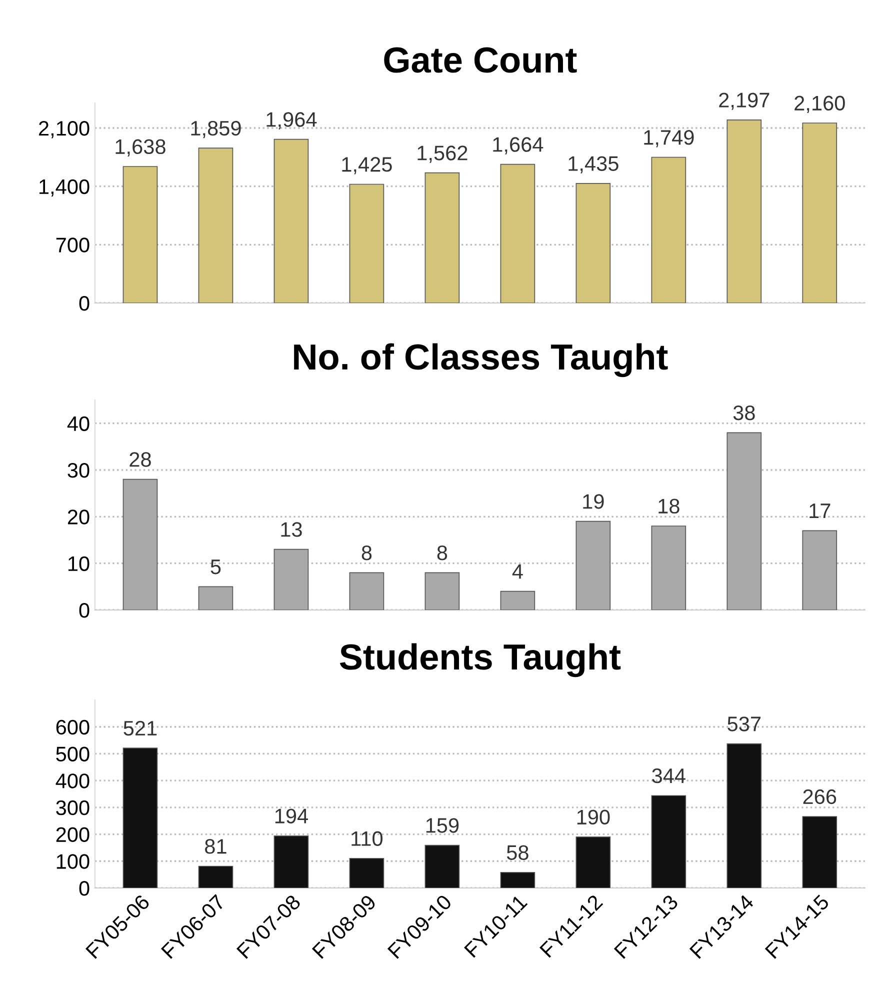  What do you see at coordinates (73, 861) in the screenshot?
I see `y-tick-label: 100` at bounding box center [73, 861].